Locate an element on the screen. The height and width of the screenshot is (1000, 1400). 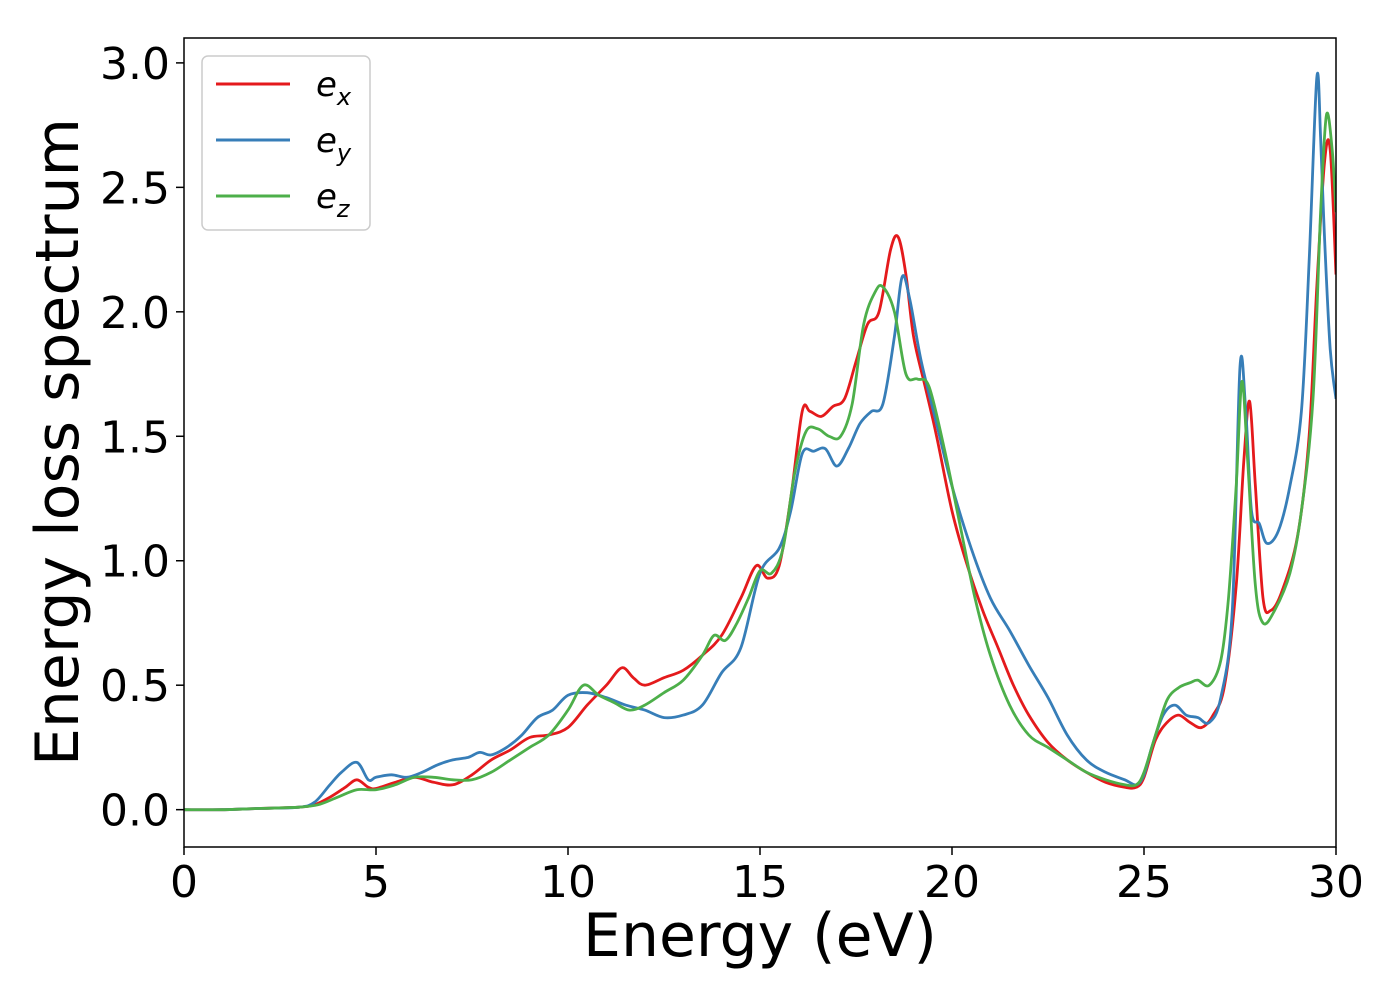
y-tick-label: 0.0 is located at coordinates (135, 811).